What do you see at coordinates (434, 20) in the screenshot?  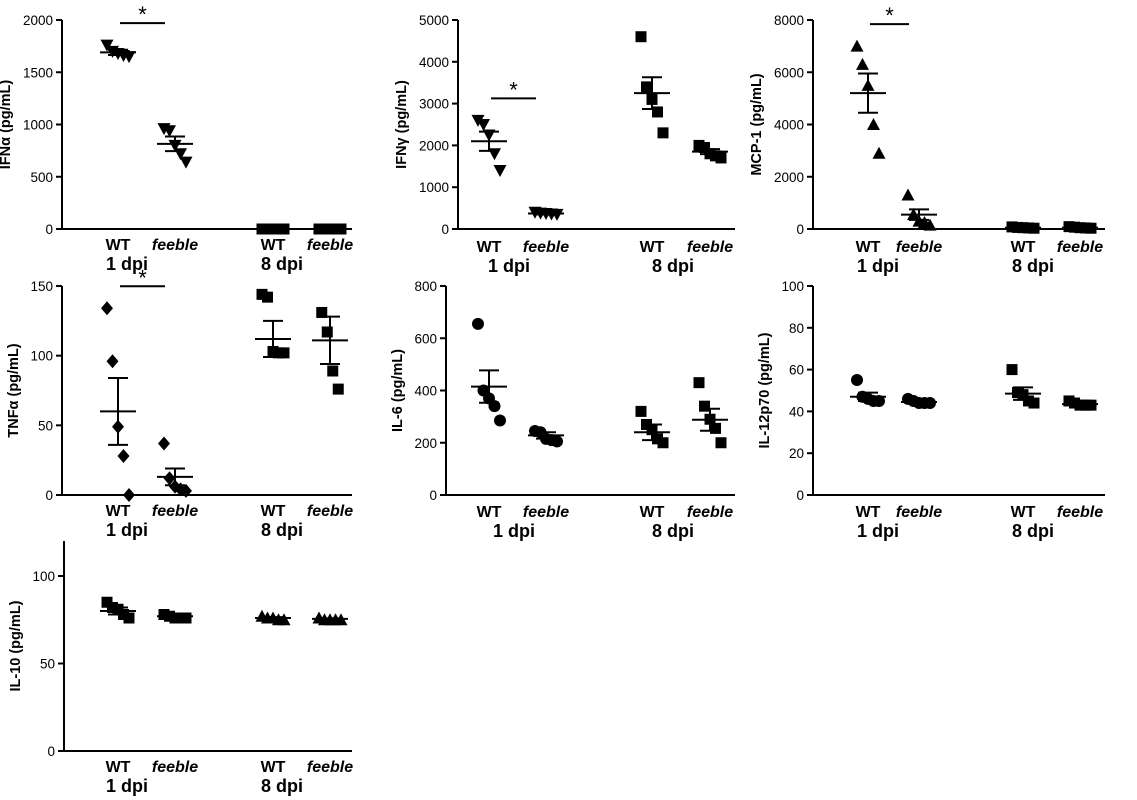 I see `y-tick-label: 5000` at bounding box center [434, 20].